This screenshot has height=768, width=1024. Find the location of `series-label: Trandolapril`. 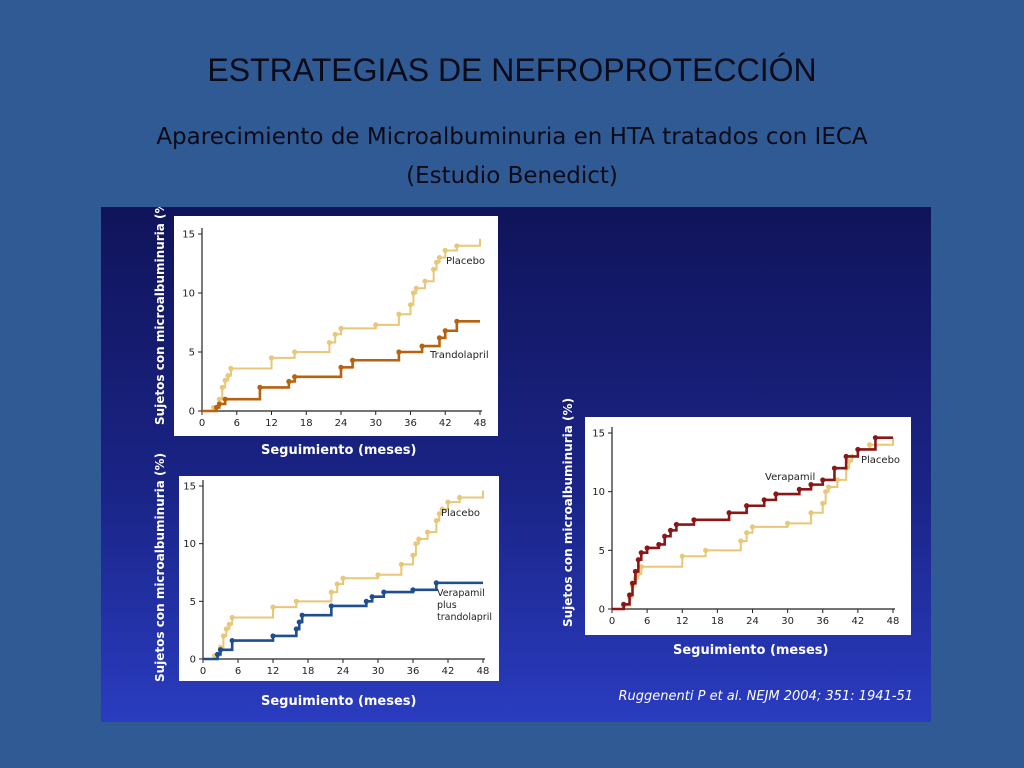

series-label: Trandolapril is located at coordinates (459, 355).